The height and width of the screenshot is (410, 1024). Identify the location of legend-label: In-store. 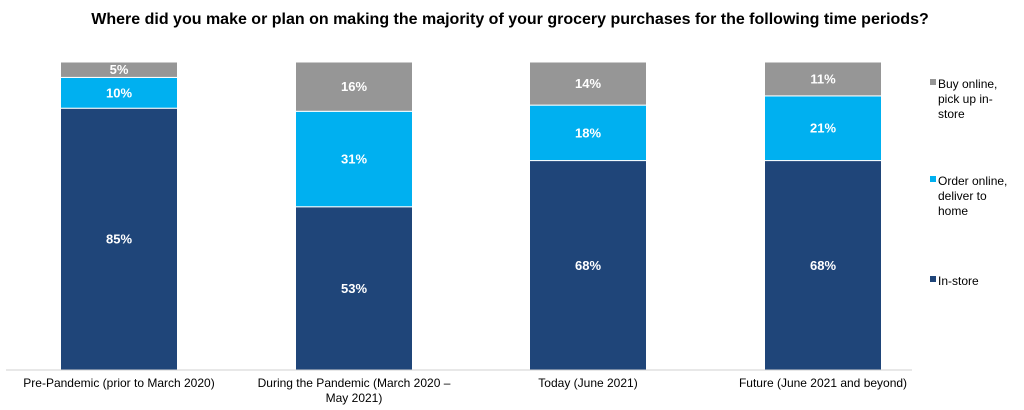
(958, 281).